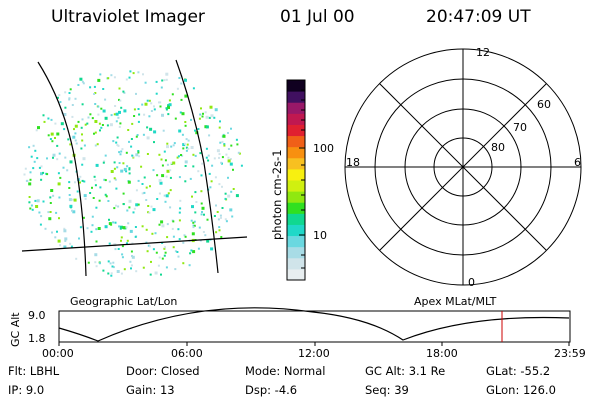  Describe the element at coordinates (577, 162) in the screenshot. I see `mlt-label-6: 6` at that location.